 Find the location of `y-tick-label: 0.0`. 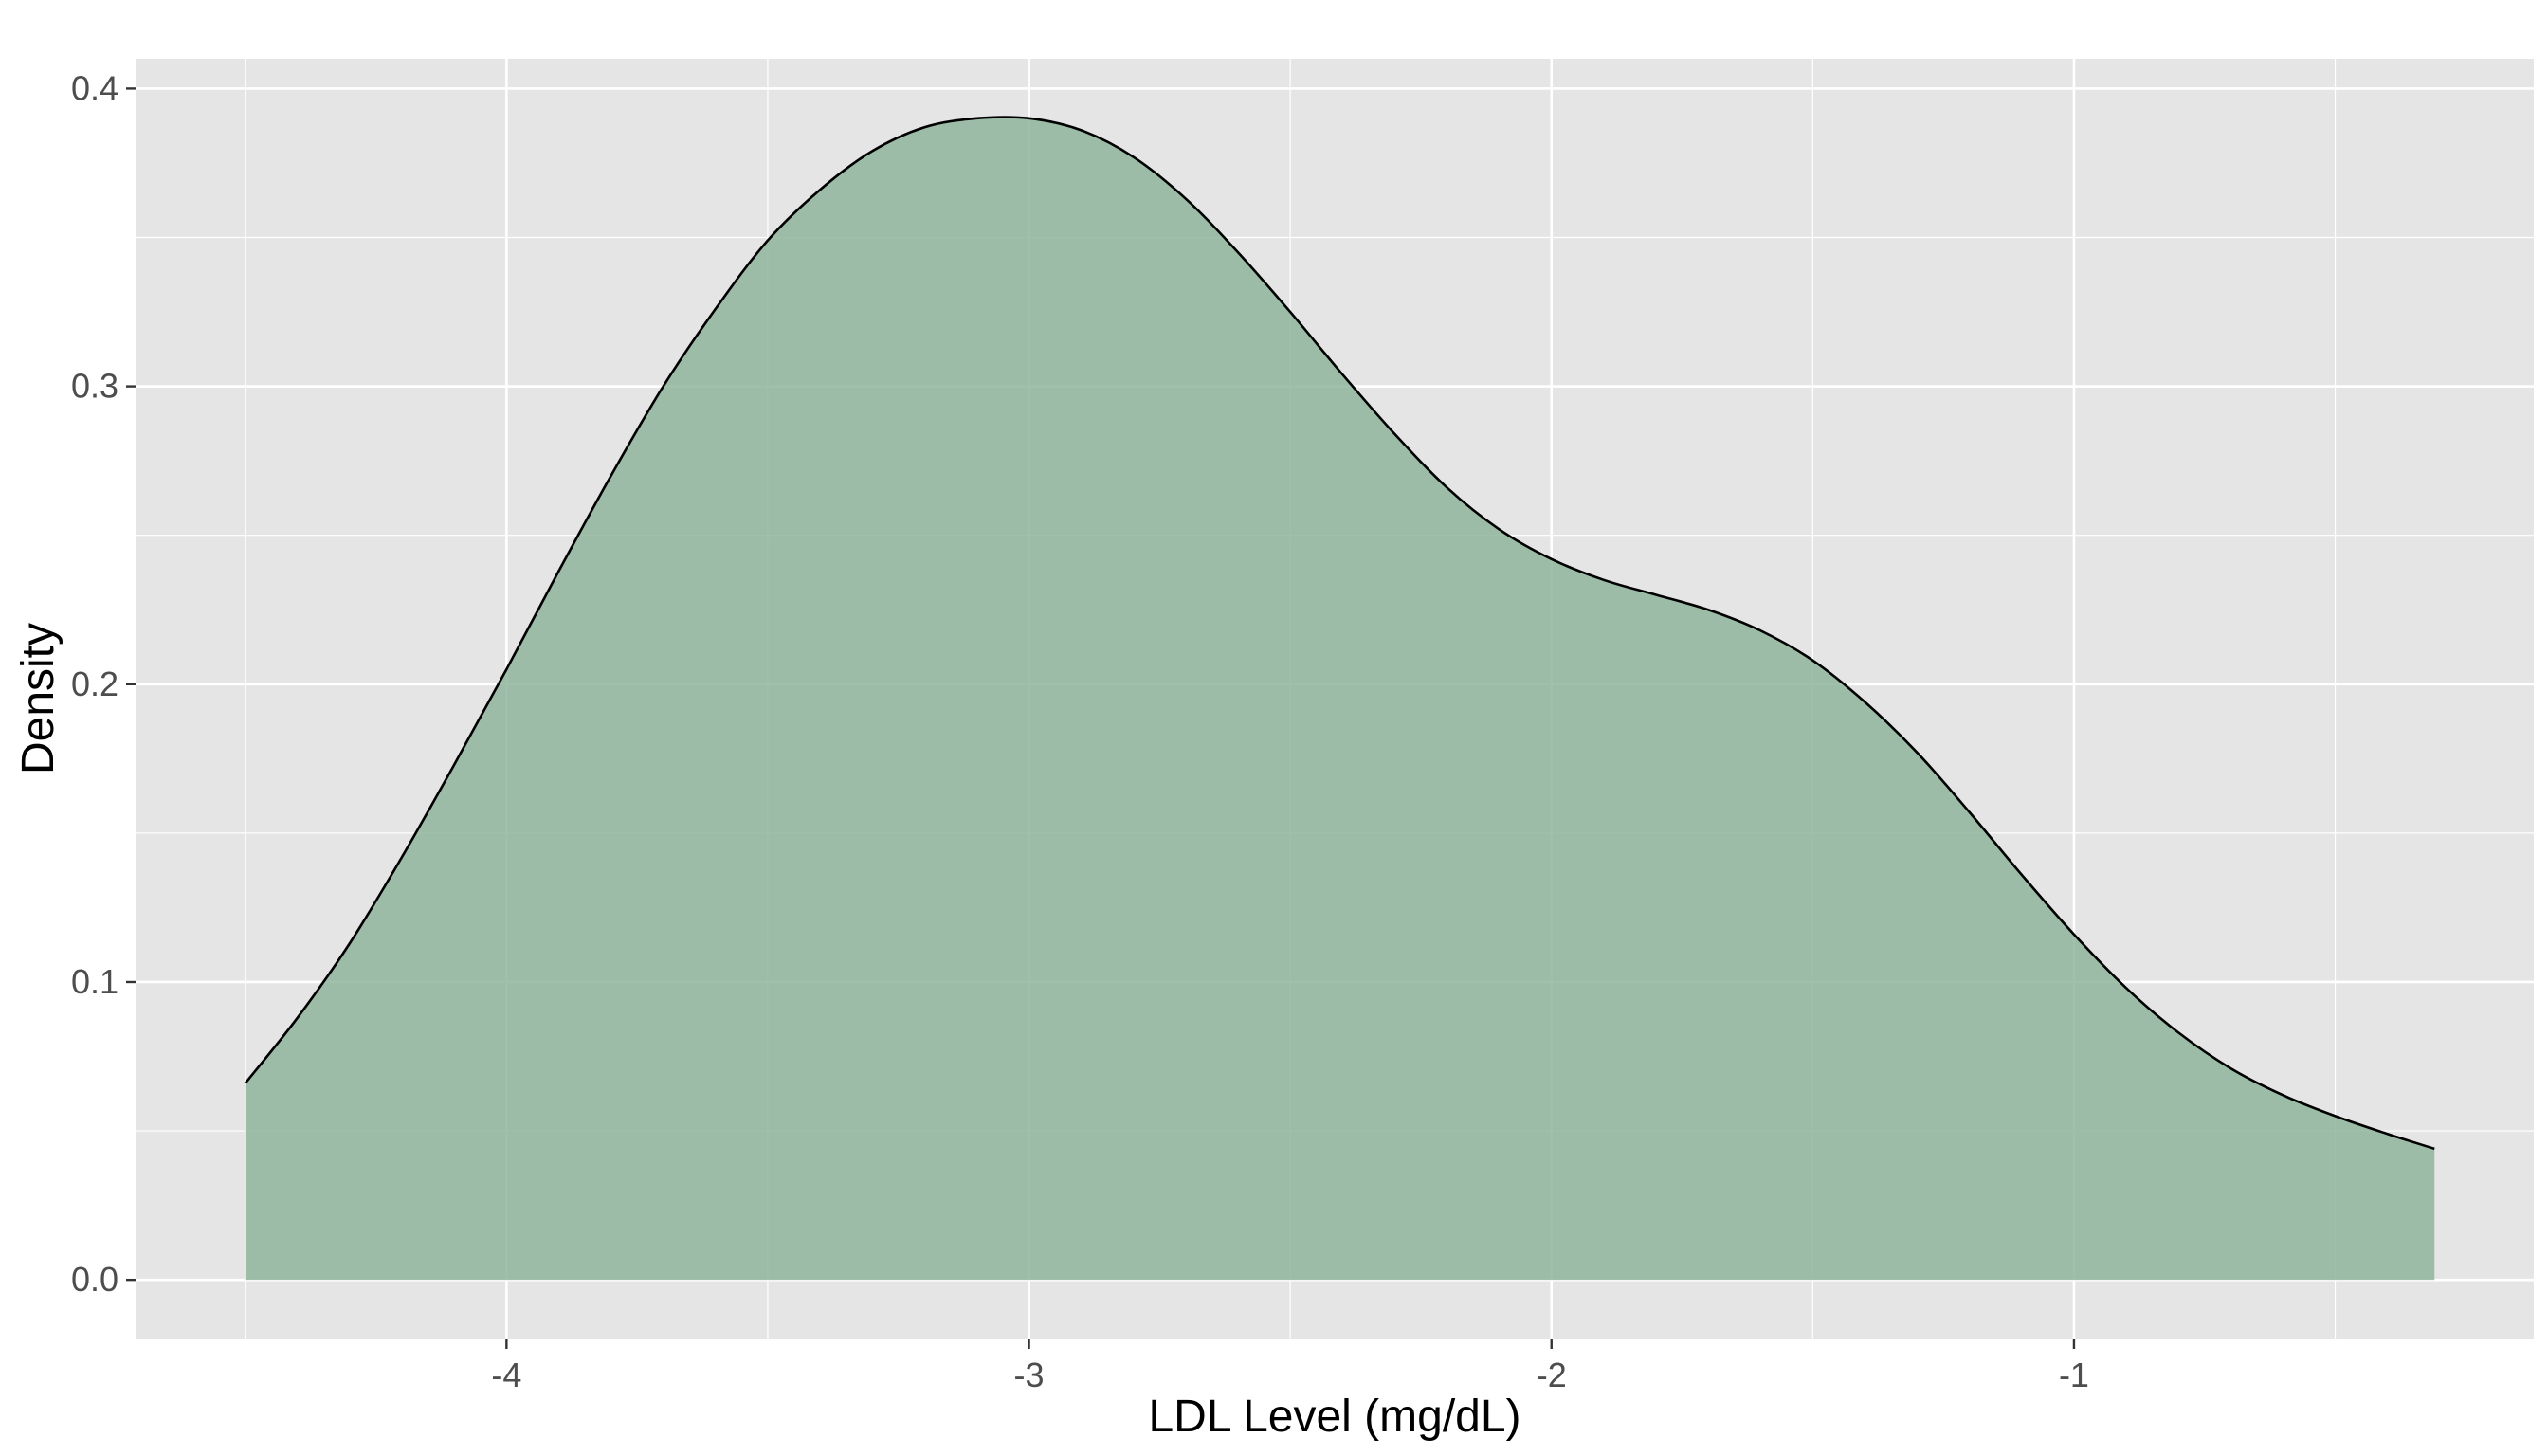

y-tick-label: 0.0 is located at coordinates (94, 1279).